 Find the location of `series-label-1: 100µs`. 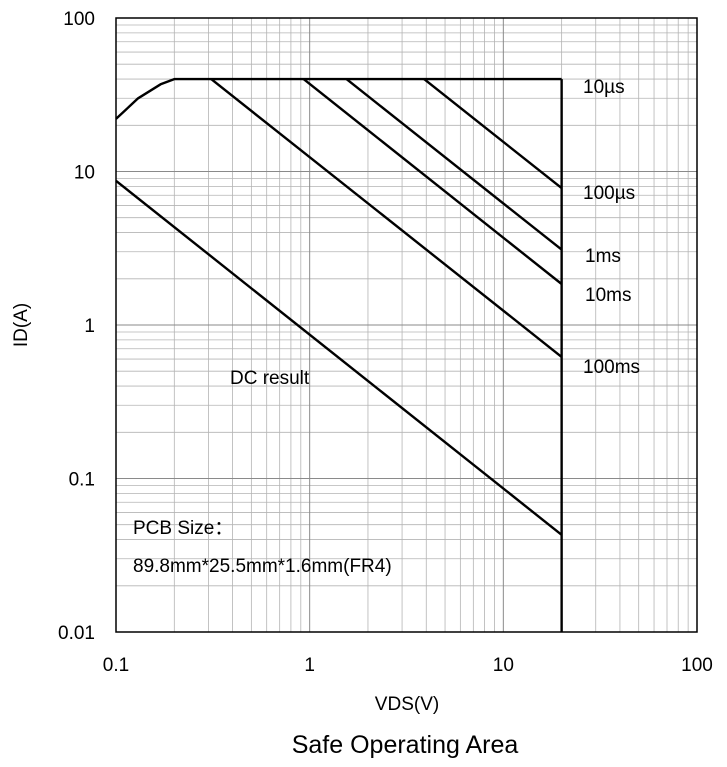

series-label-1: 100µs is located at coordinates (609, 193).